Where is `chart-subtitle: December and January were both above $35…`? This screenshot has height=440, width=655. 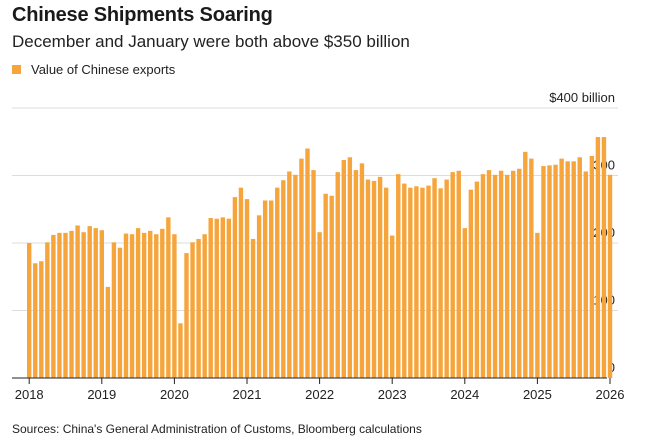
chart-subtitle: December and January were both above $35… is located at coordinates (211, 41).